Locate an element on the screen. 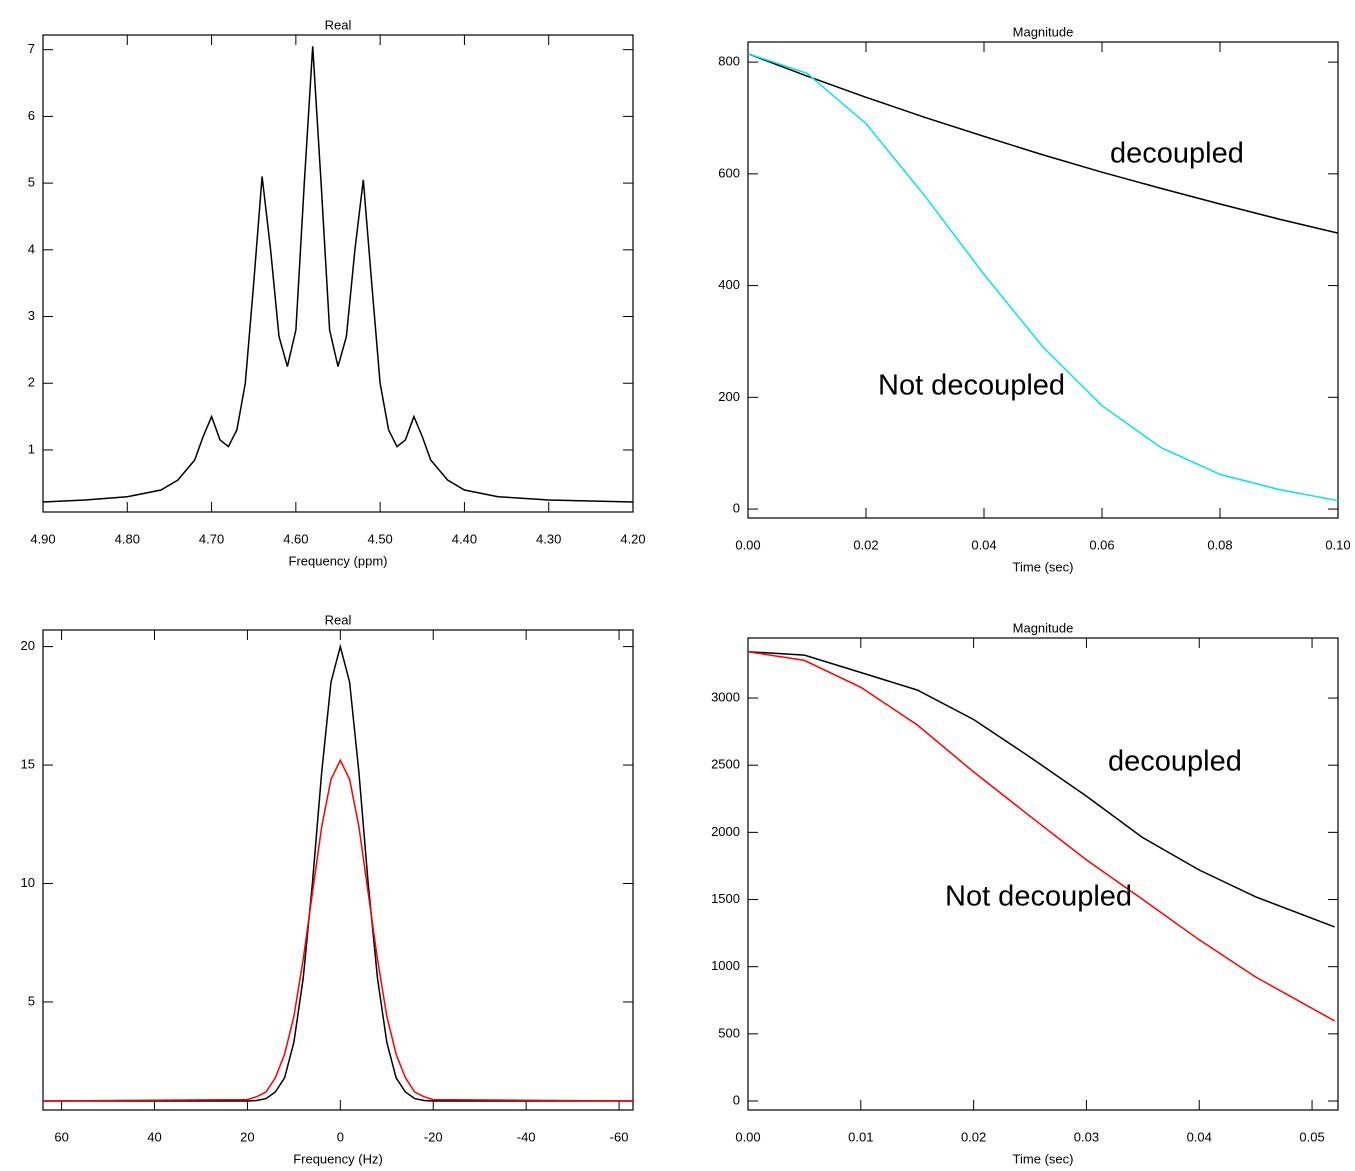 Image resolution: width=1355 pixels, height=1171 pixels. x-tick-label: 60 is located at coordinates (61, 1136).